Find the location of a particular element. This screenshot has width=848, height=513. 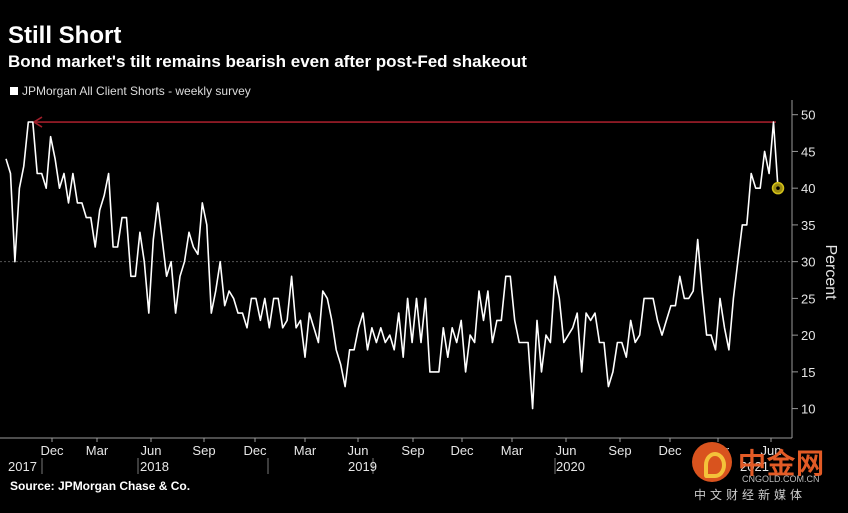

year-label: 2017 is located at coordinates (22, 466).